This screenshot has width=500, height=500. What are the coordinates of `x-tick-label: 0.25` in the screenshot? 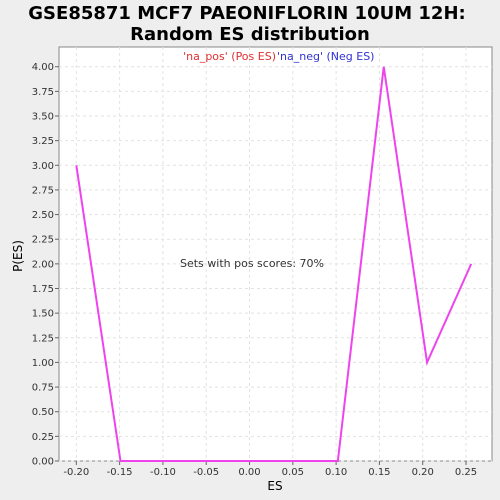 It's located at (466, 472).